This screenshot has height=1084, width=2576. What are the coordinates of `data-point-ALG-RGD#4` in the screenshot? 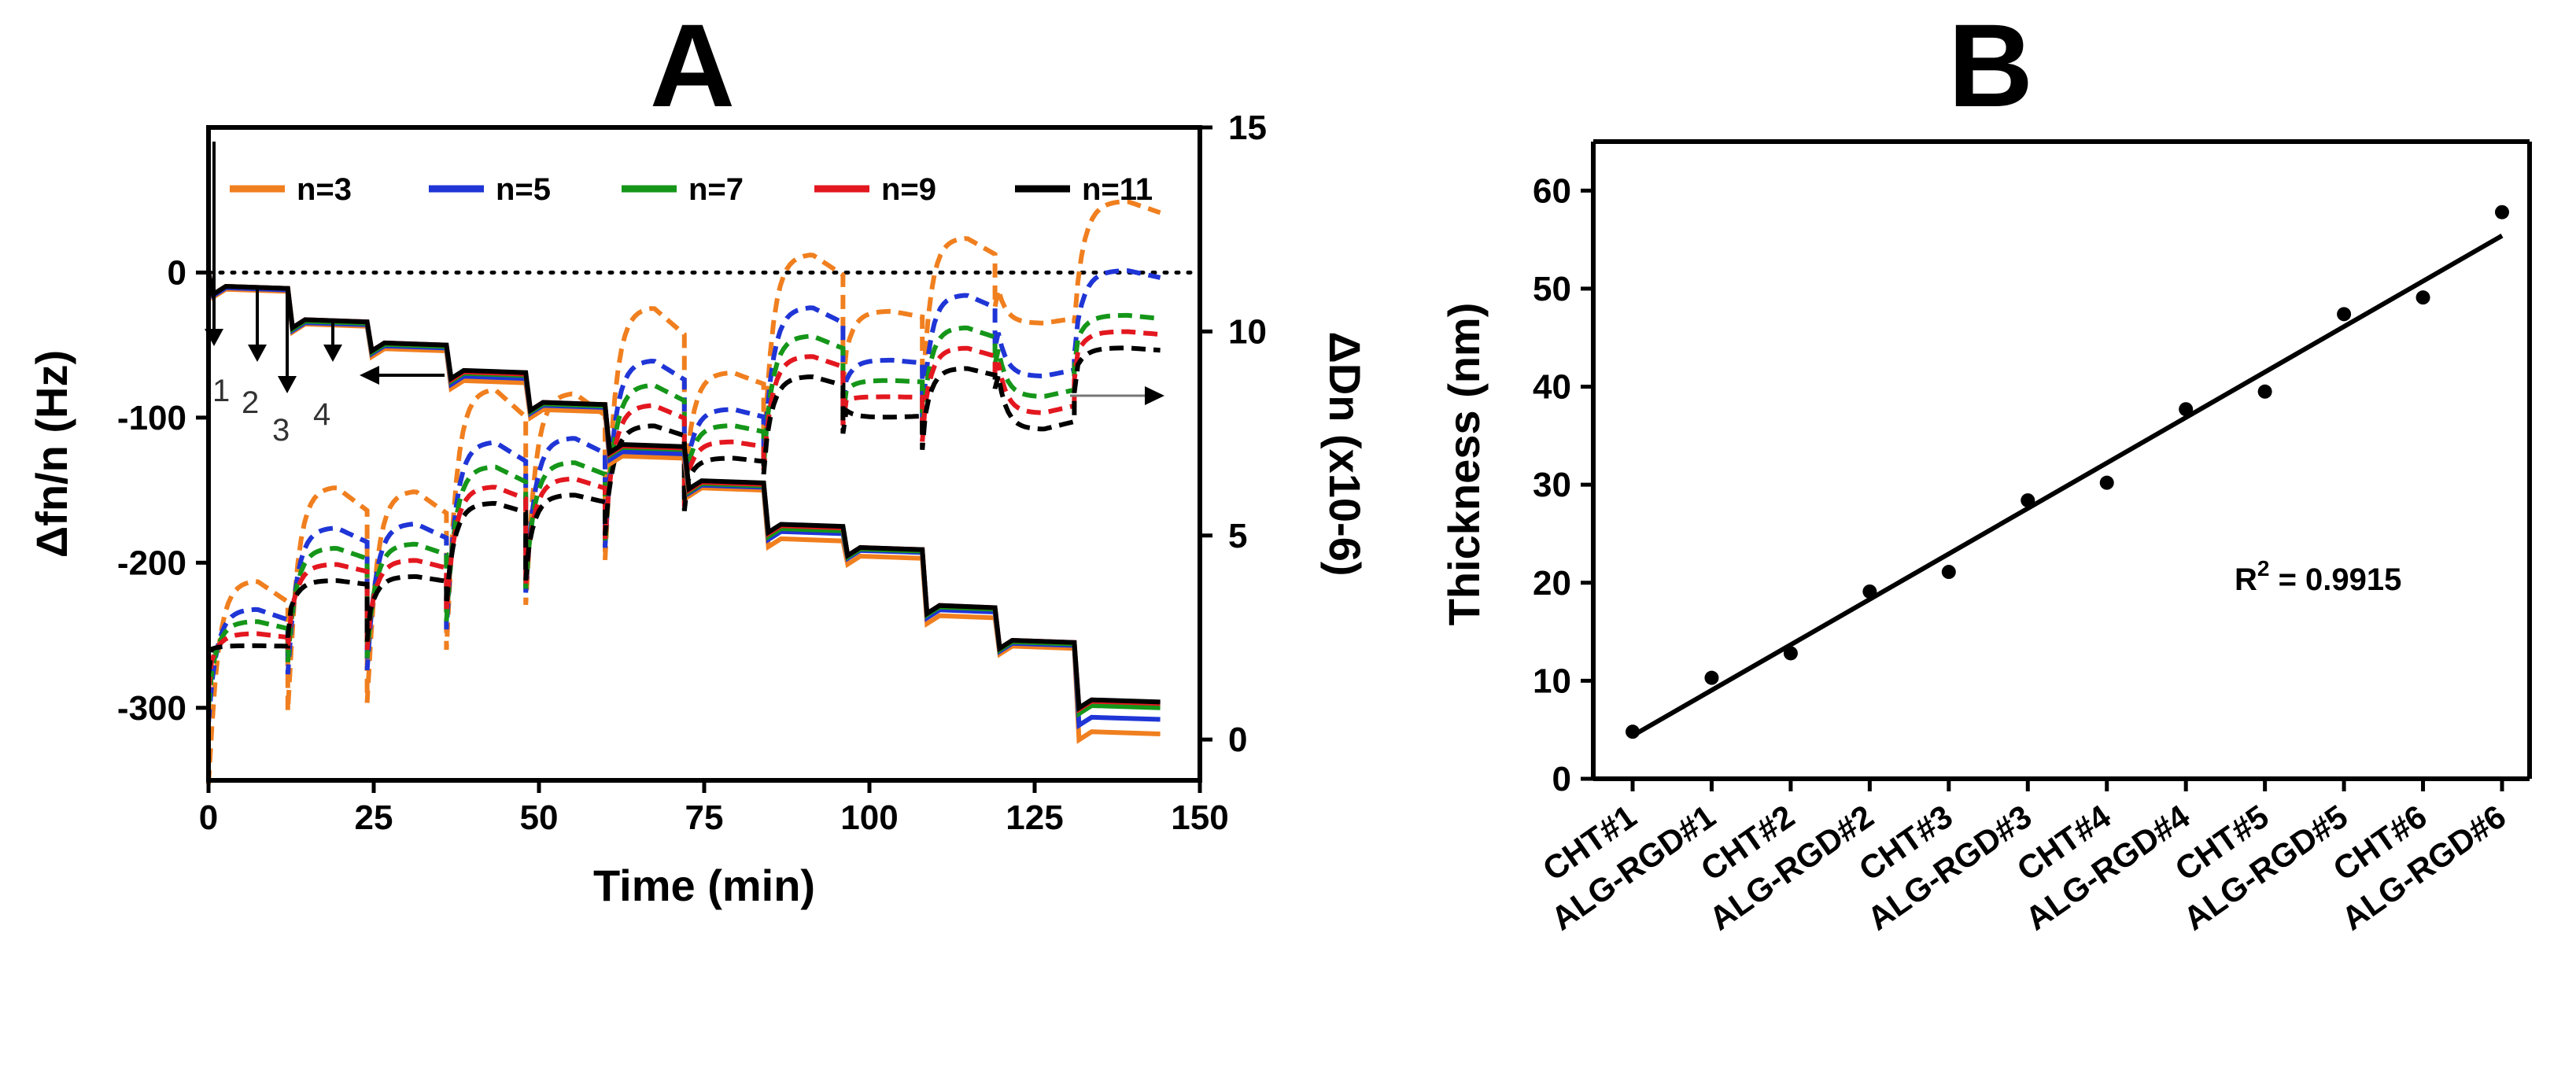 It's located at (2186, 409).